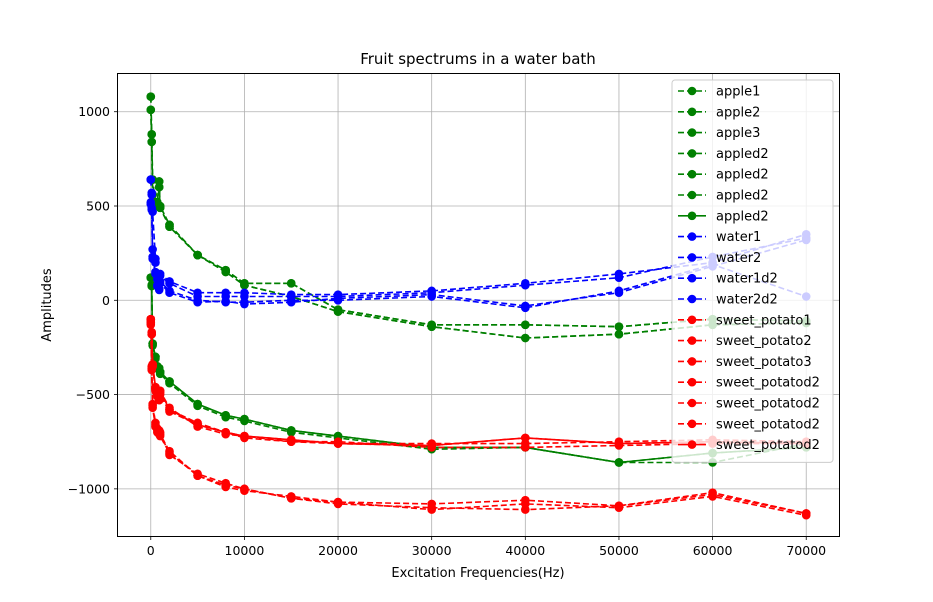  I want to click on legend-item: sweet_potato2, so click(745, 341).